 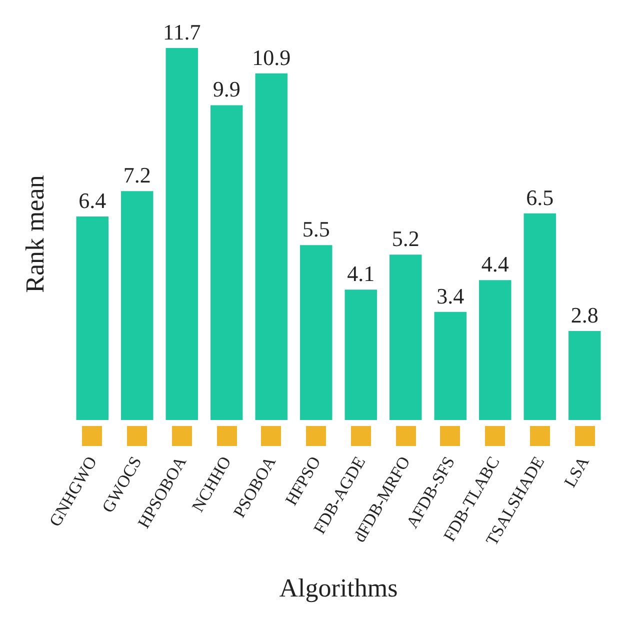 I want to click on data-label: 2.8, so click(x=584, y=315).